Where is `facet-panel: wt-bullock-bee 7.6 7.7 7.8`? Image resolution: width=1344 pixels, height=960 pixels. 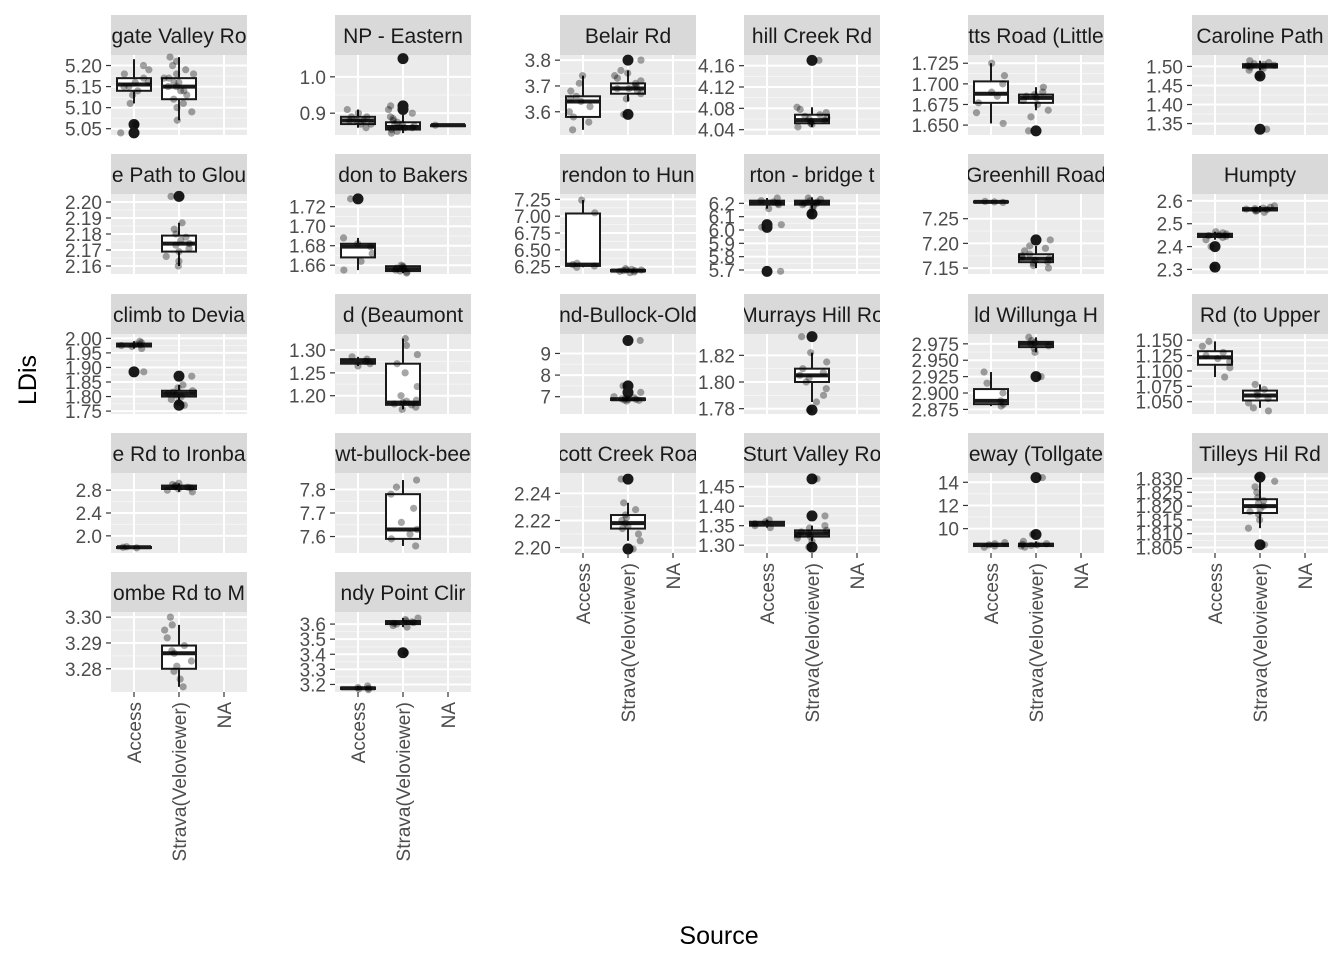
facet-panel: wt-bullock-bee 7.6 7.7 7.8 is located at coordinates (385, 493).